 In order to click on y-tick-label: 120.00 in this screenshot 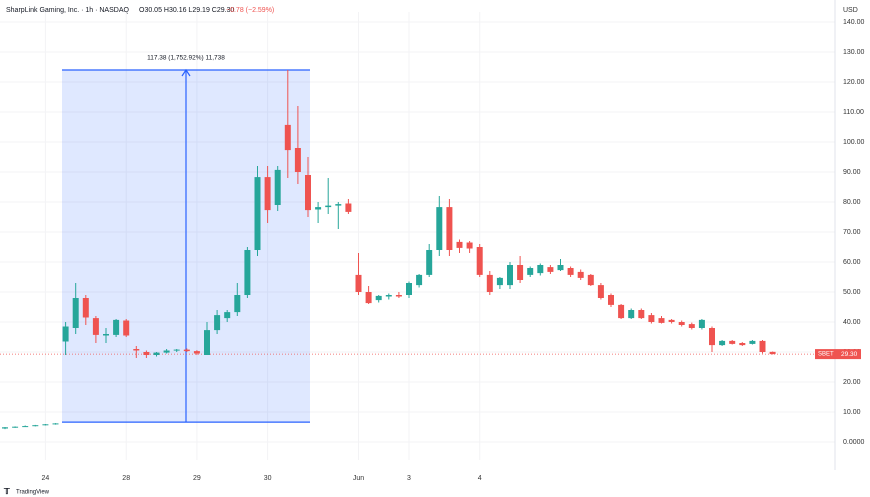, I will do `click(854, 82)`.